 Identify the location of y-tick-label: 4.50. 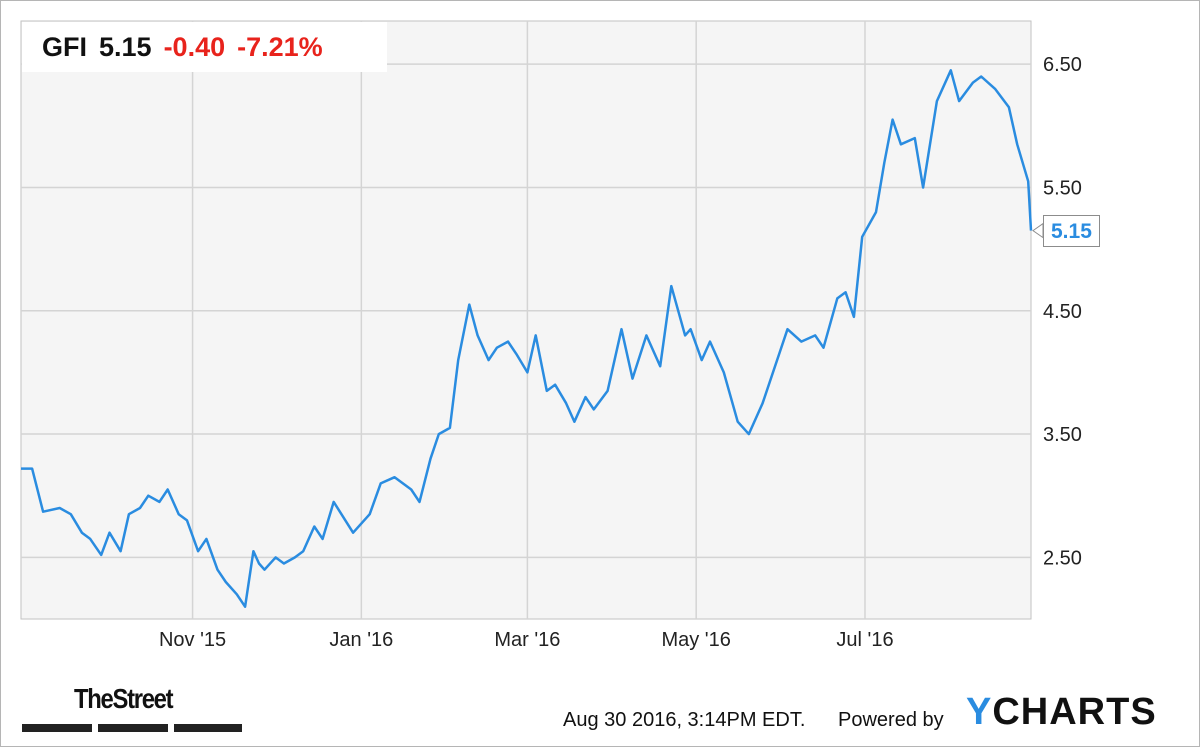
(1062, 312).